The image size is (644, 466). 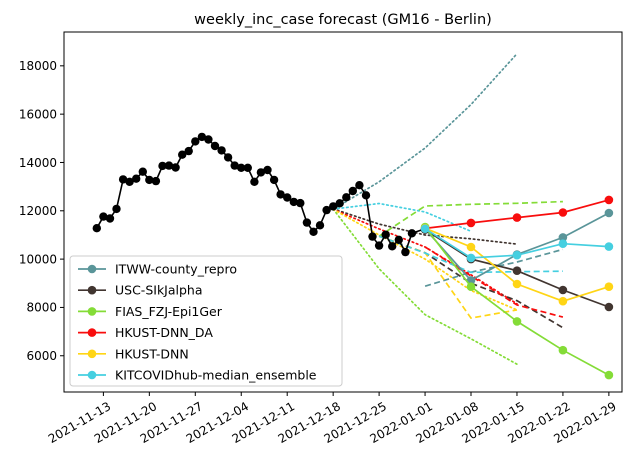 I want to click on series-2-dashed-line, so click(x=470, y=218).